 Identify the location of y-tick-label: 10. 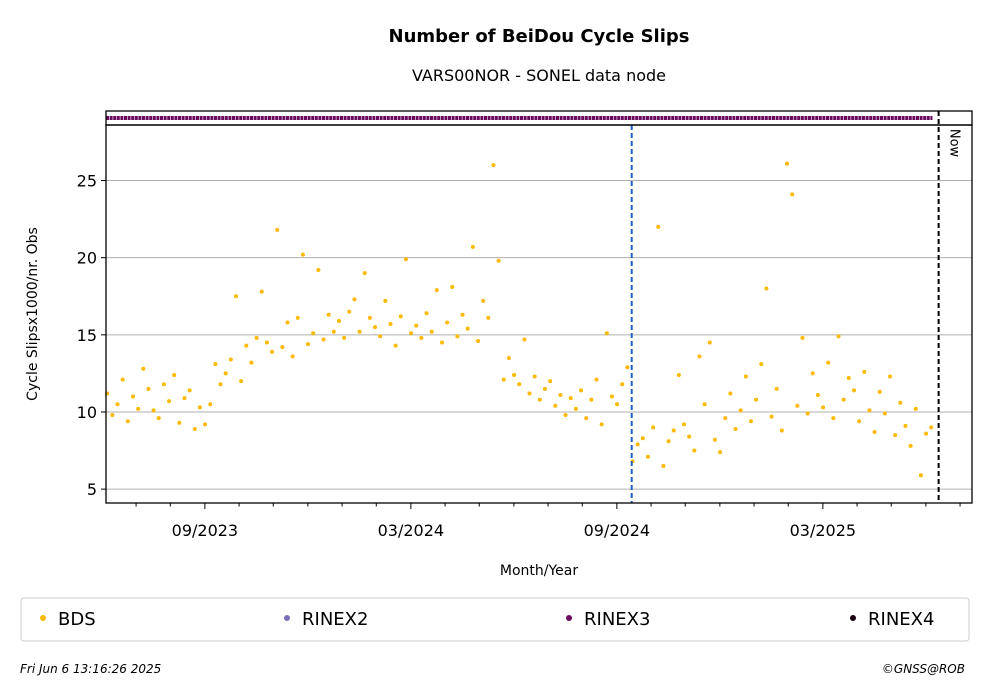
(87, 412).